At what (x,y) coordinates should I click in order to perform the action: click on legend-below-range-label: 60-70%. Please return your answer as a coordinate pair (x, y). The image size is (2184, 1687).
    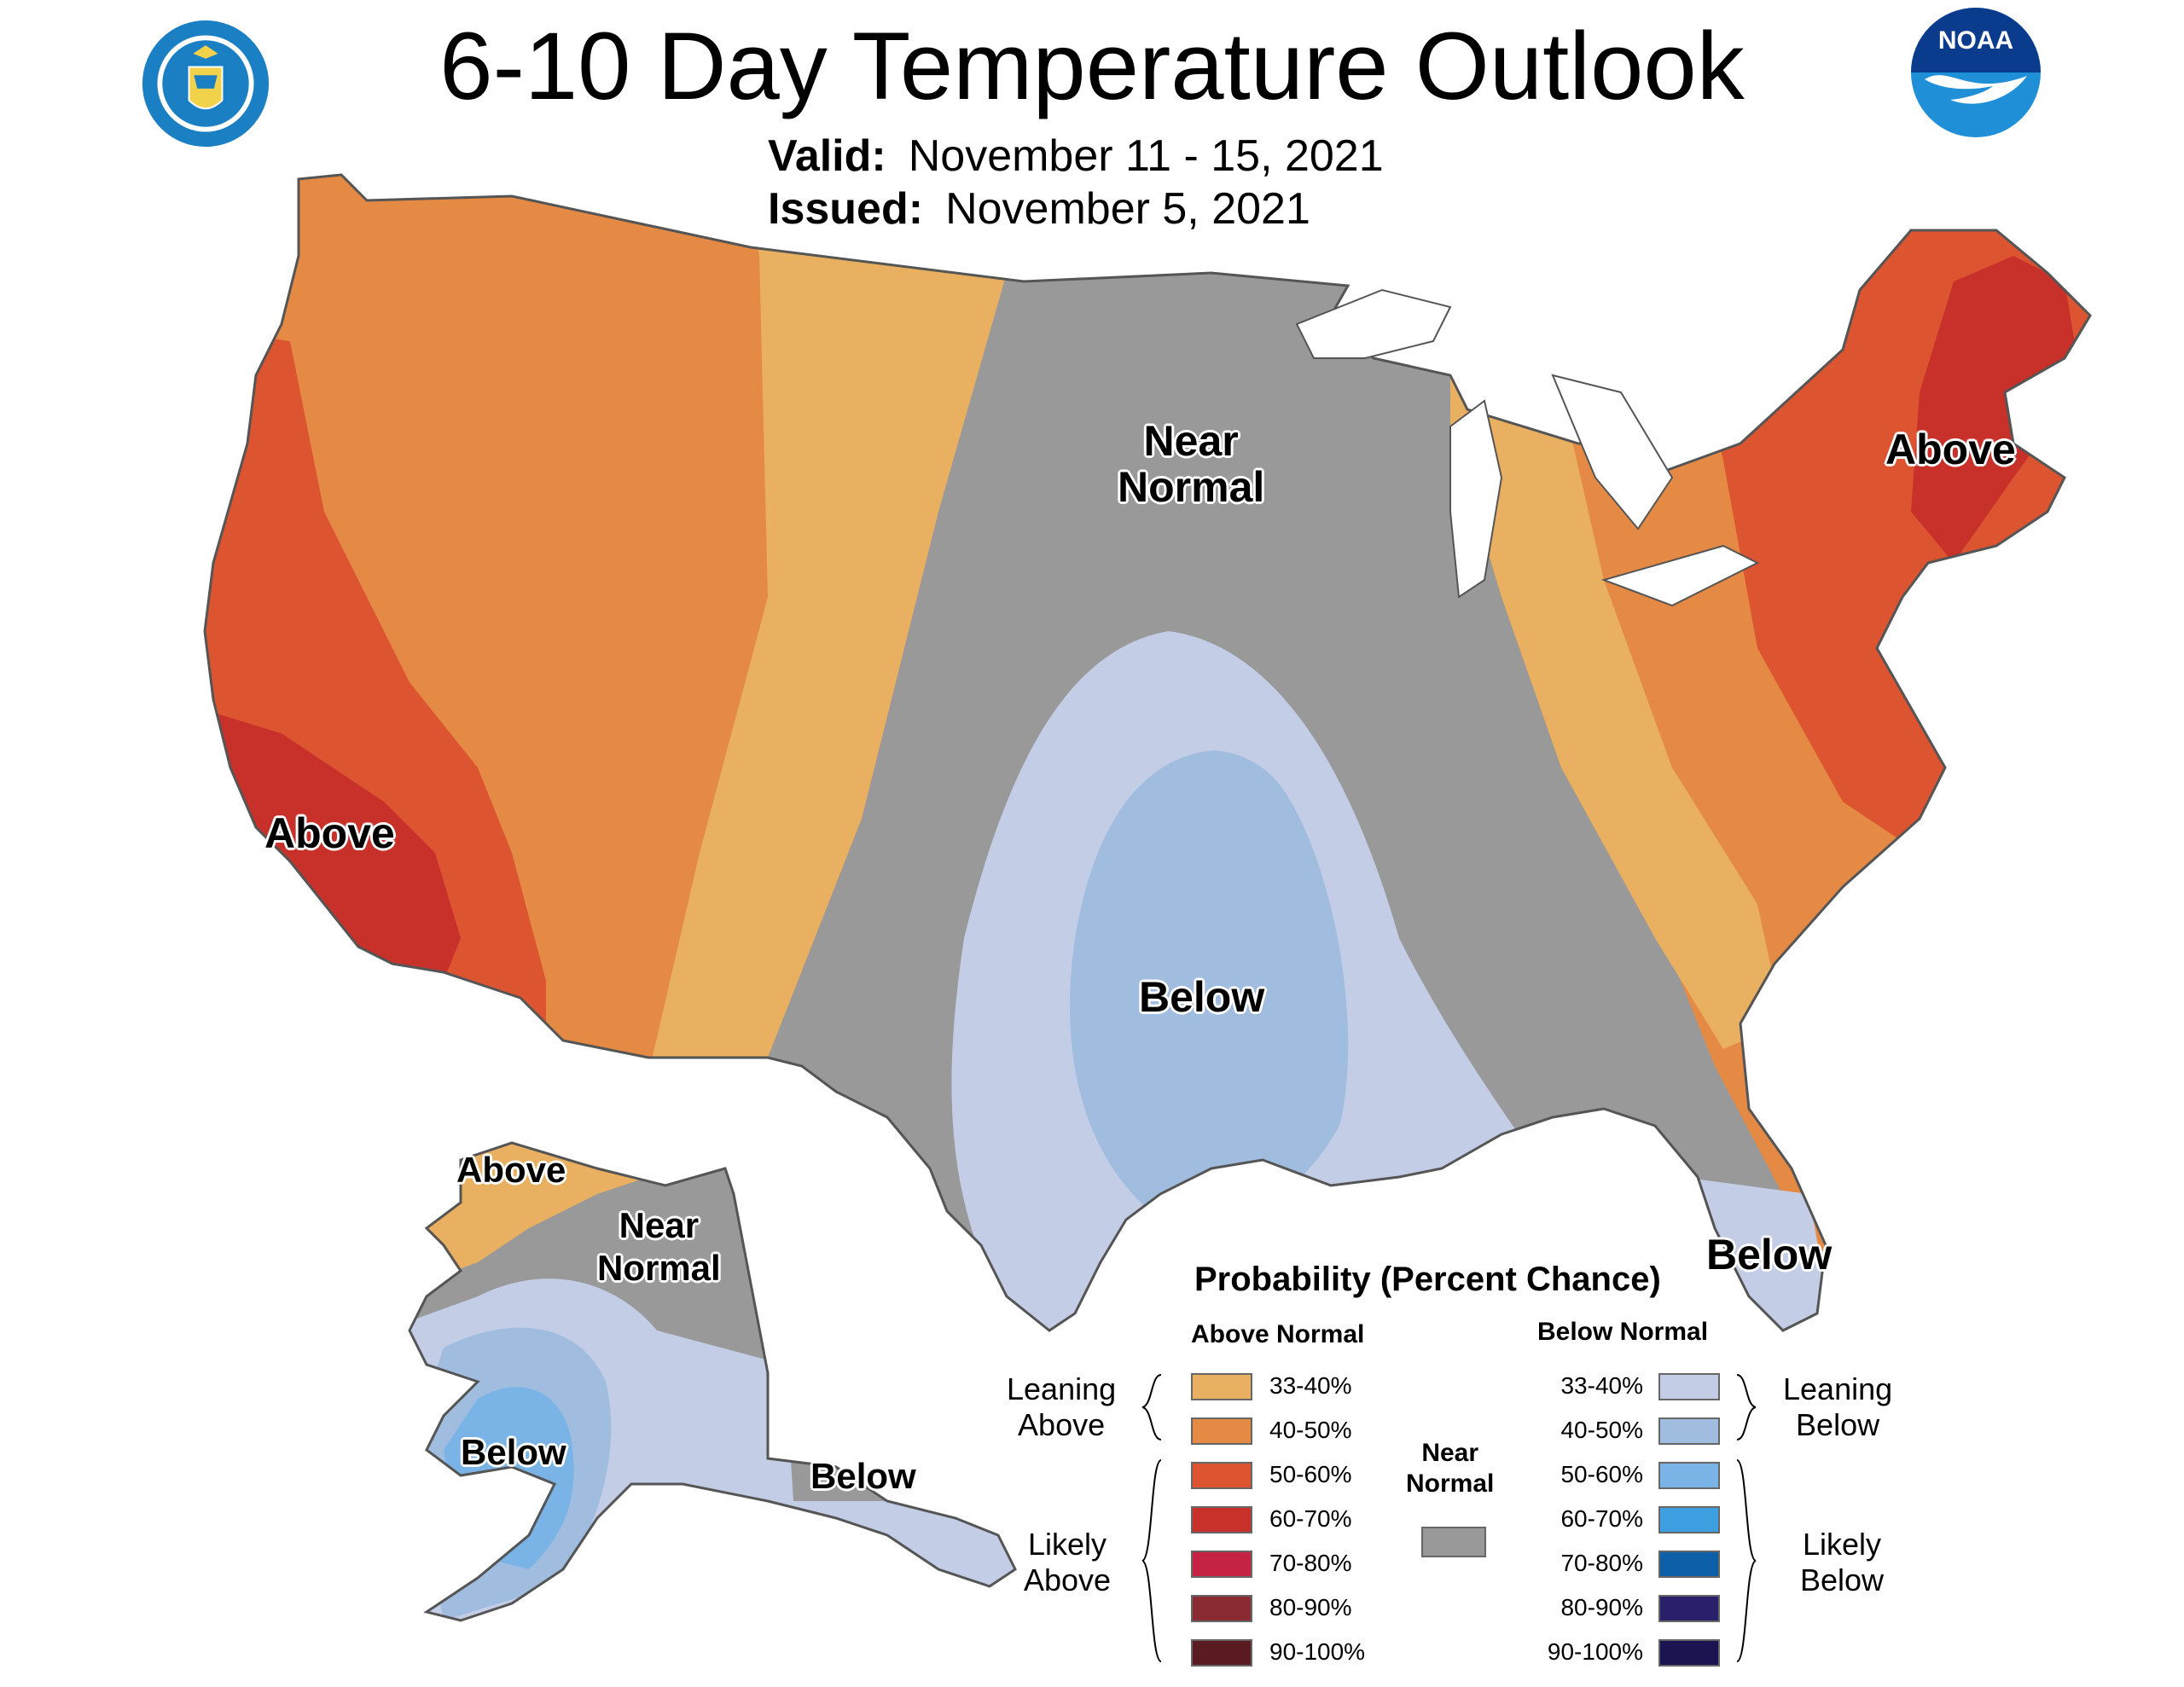
    Looking at the image, I should click on (1601, 1519).